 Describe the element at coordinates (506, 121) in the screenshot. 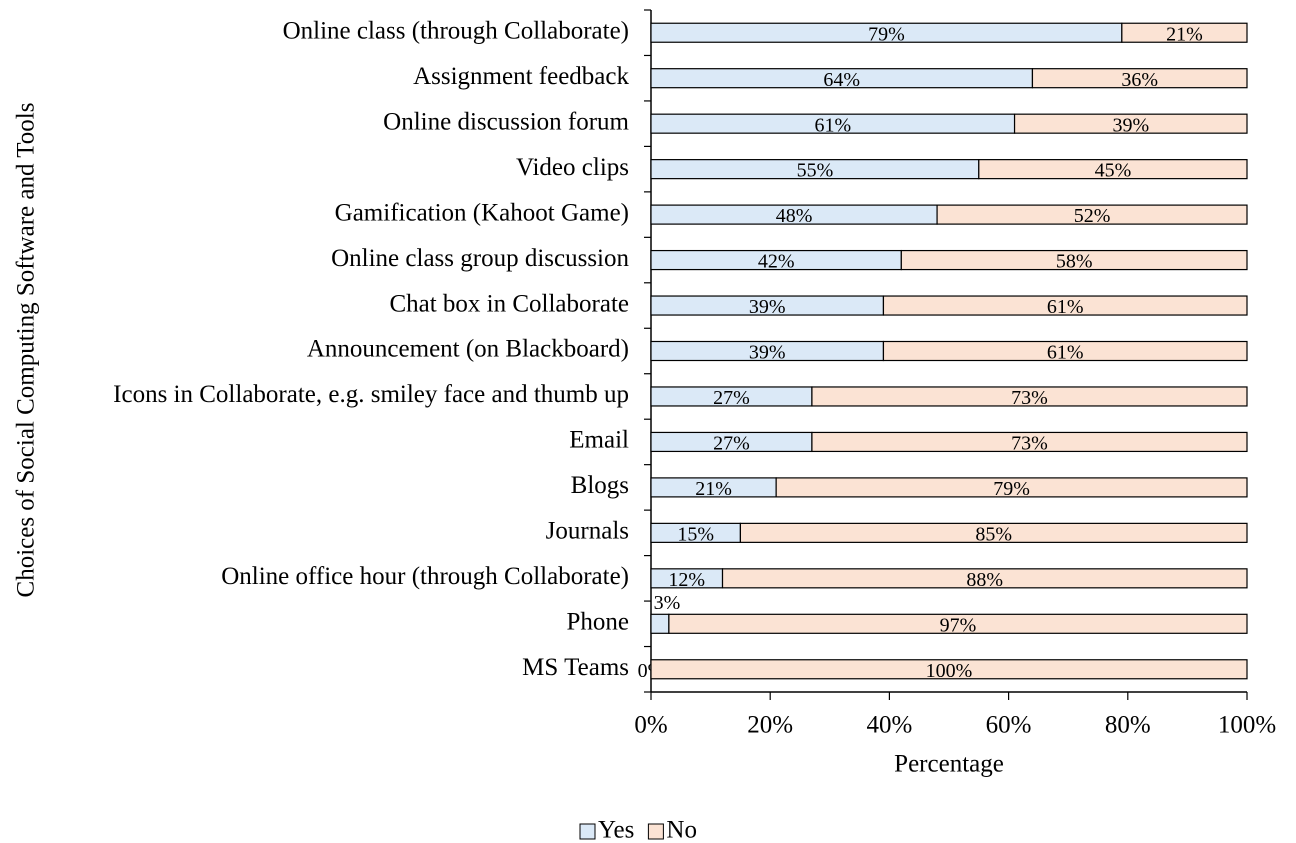

I see `y-tick-label: Online discussion forum` at that location.